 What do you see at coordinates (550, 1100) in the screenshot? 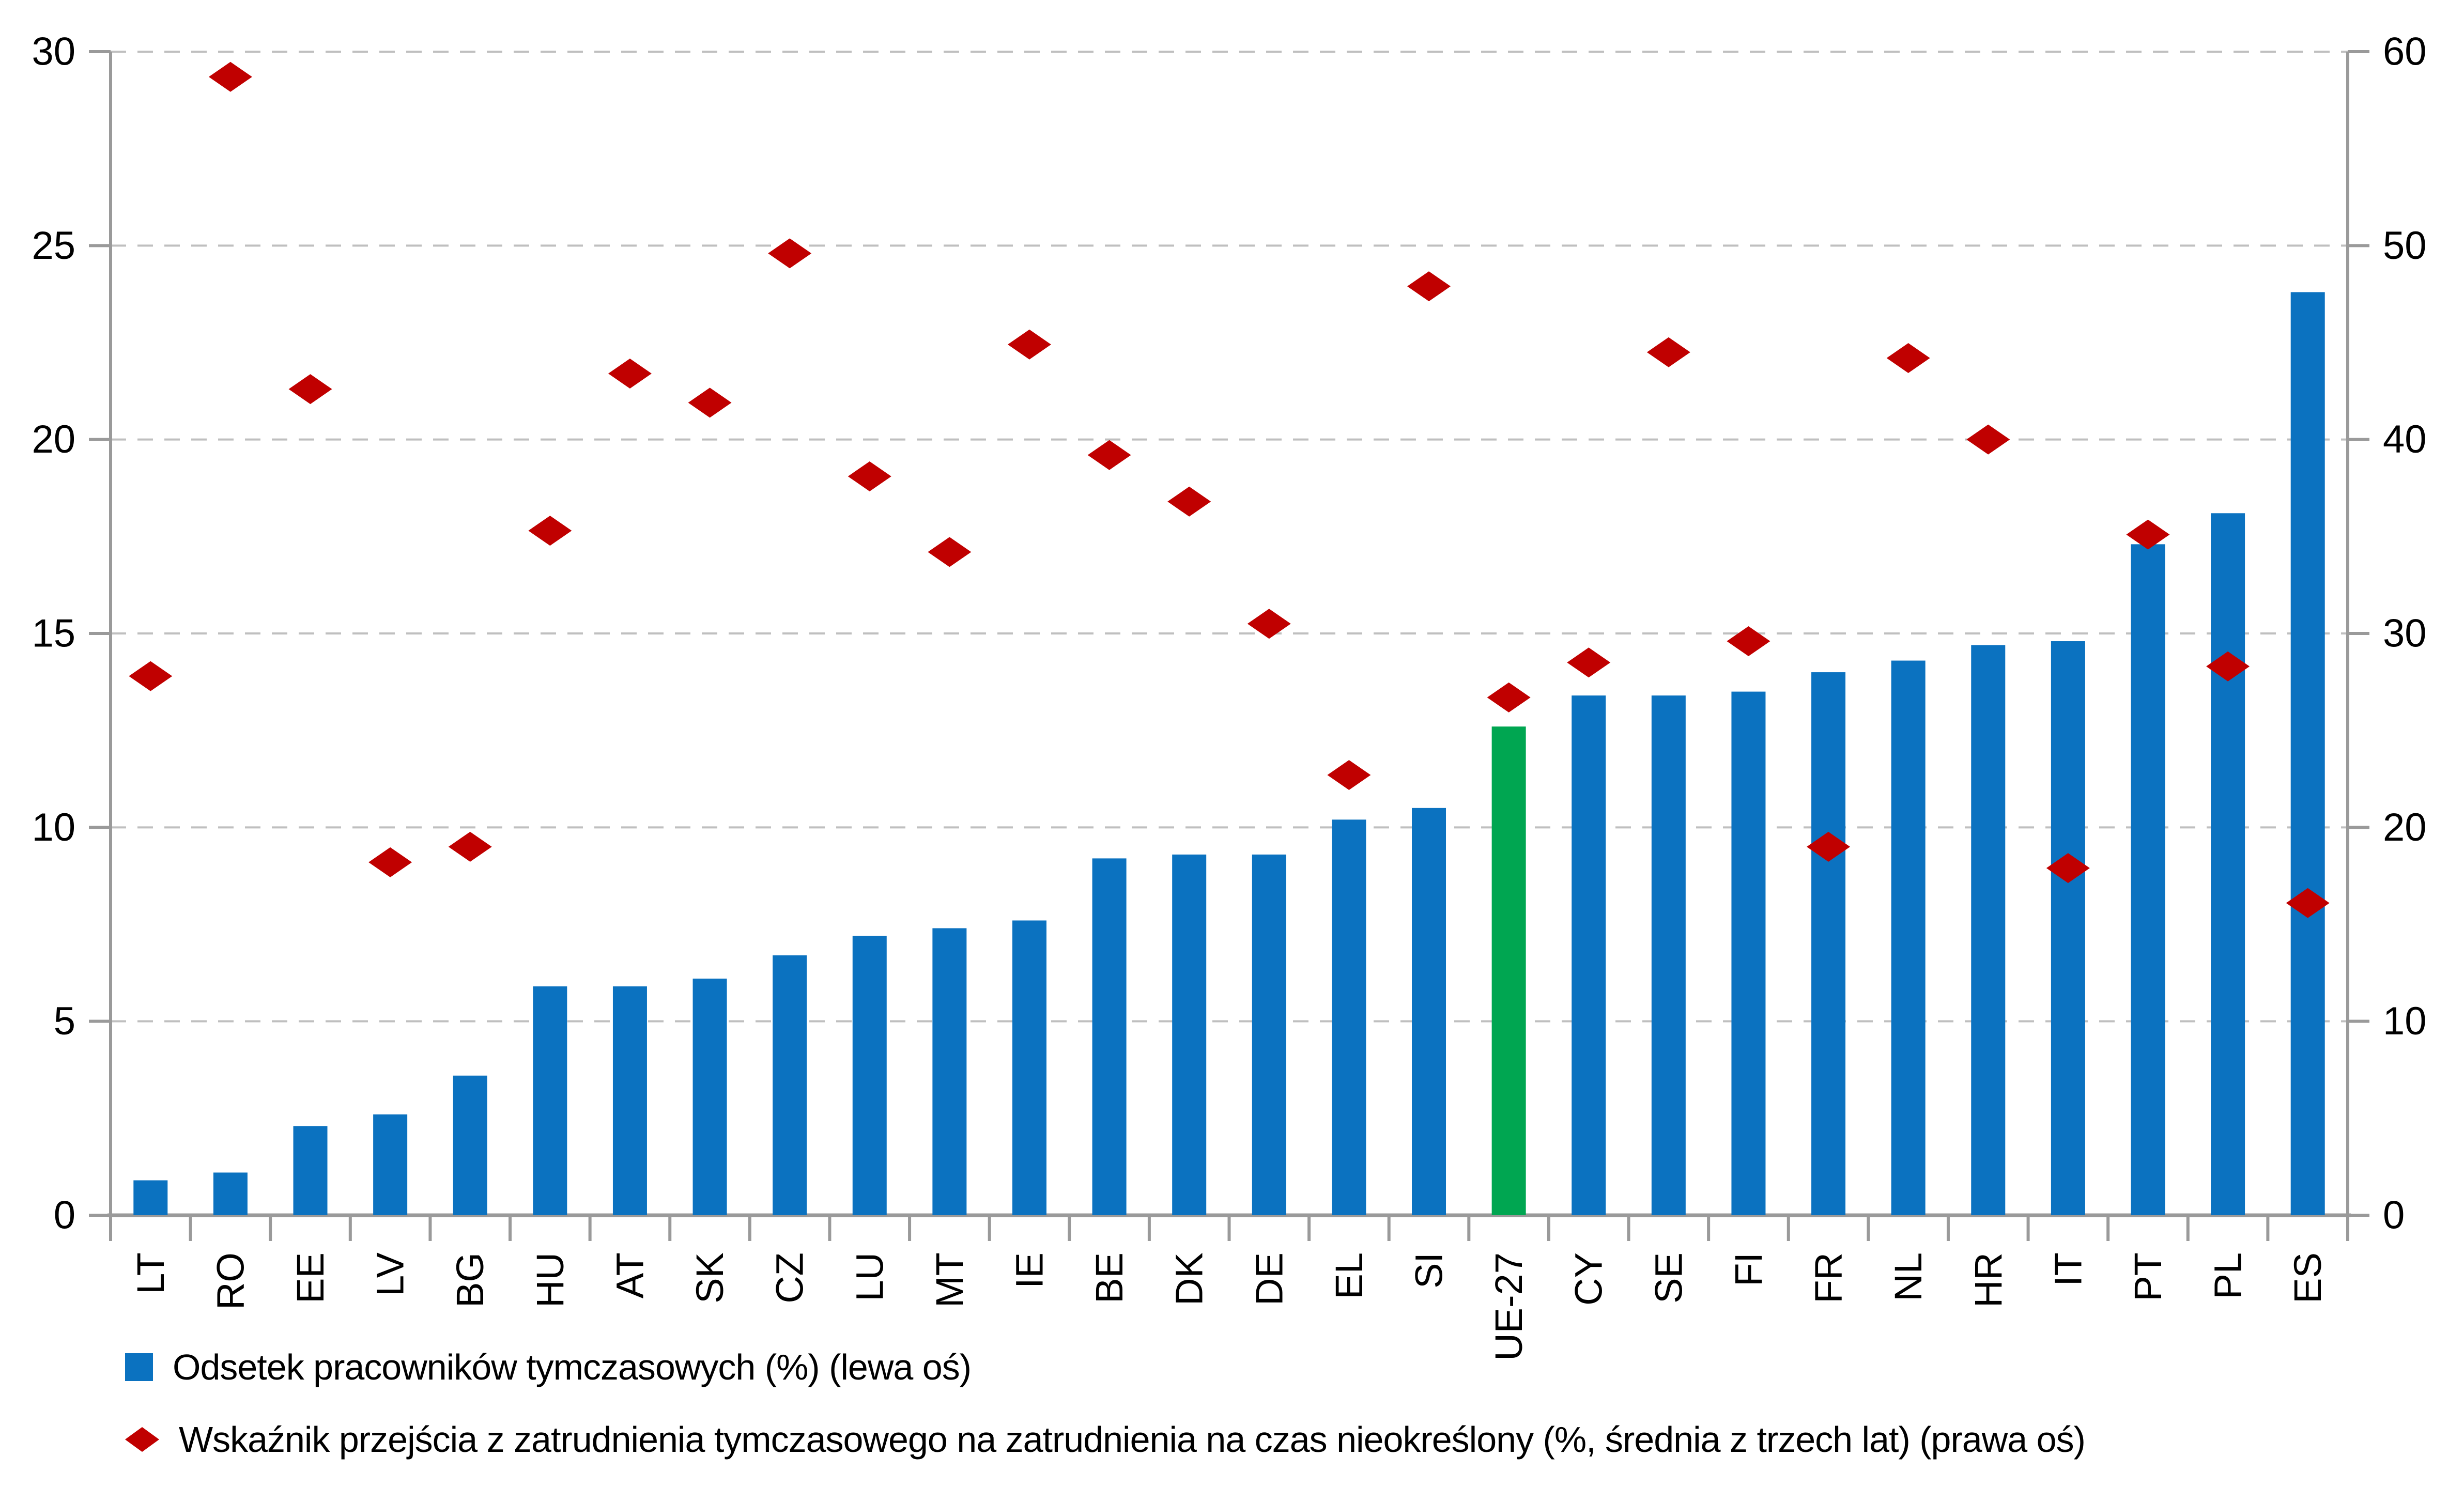
I see `bar-HU` at bounding box center [550, 1100].